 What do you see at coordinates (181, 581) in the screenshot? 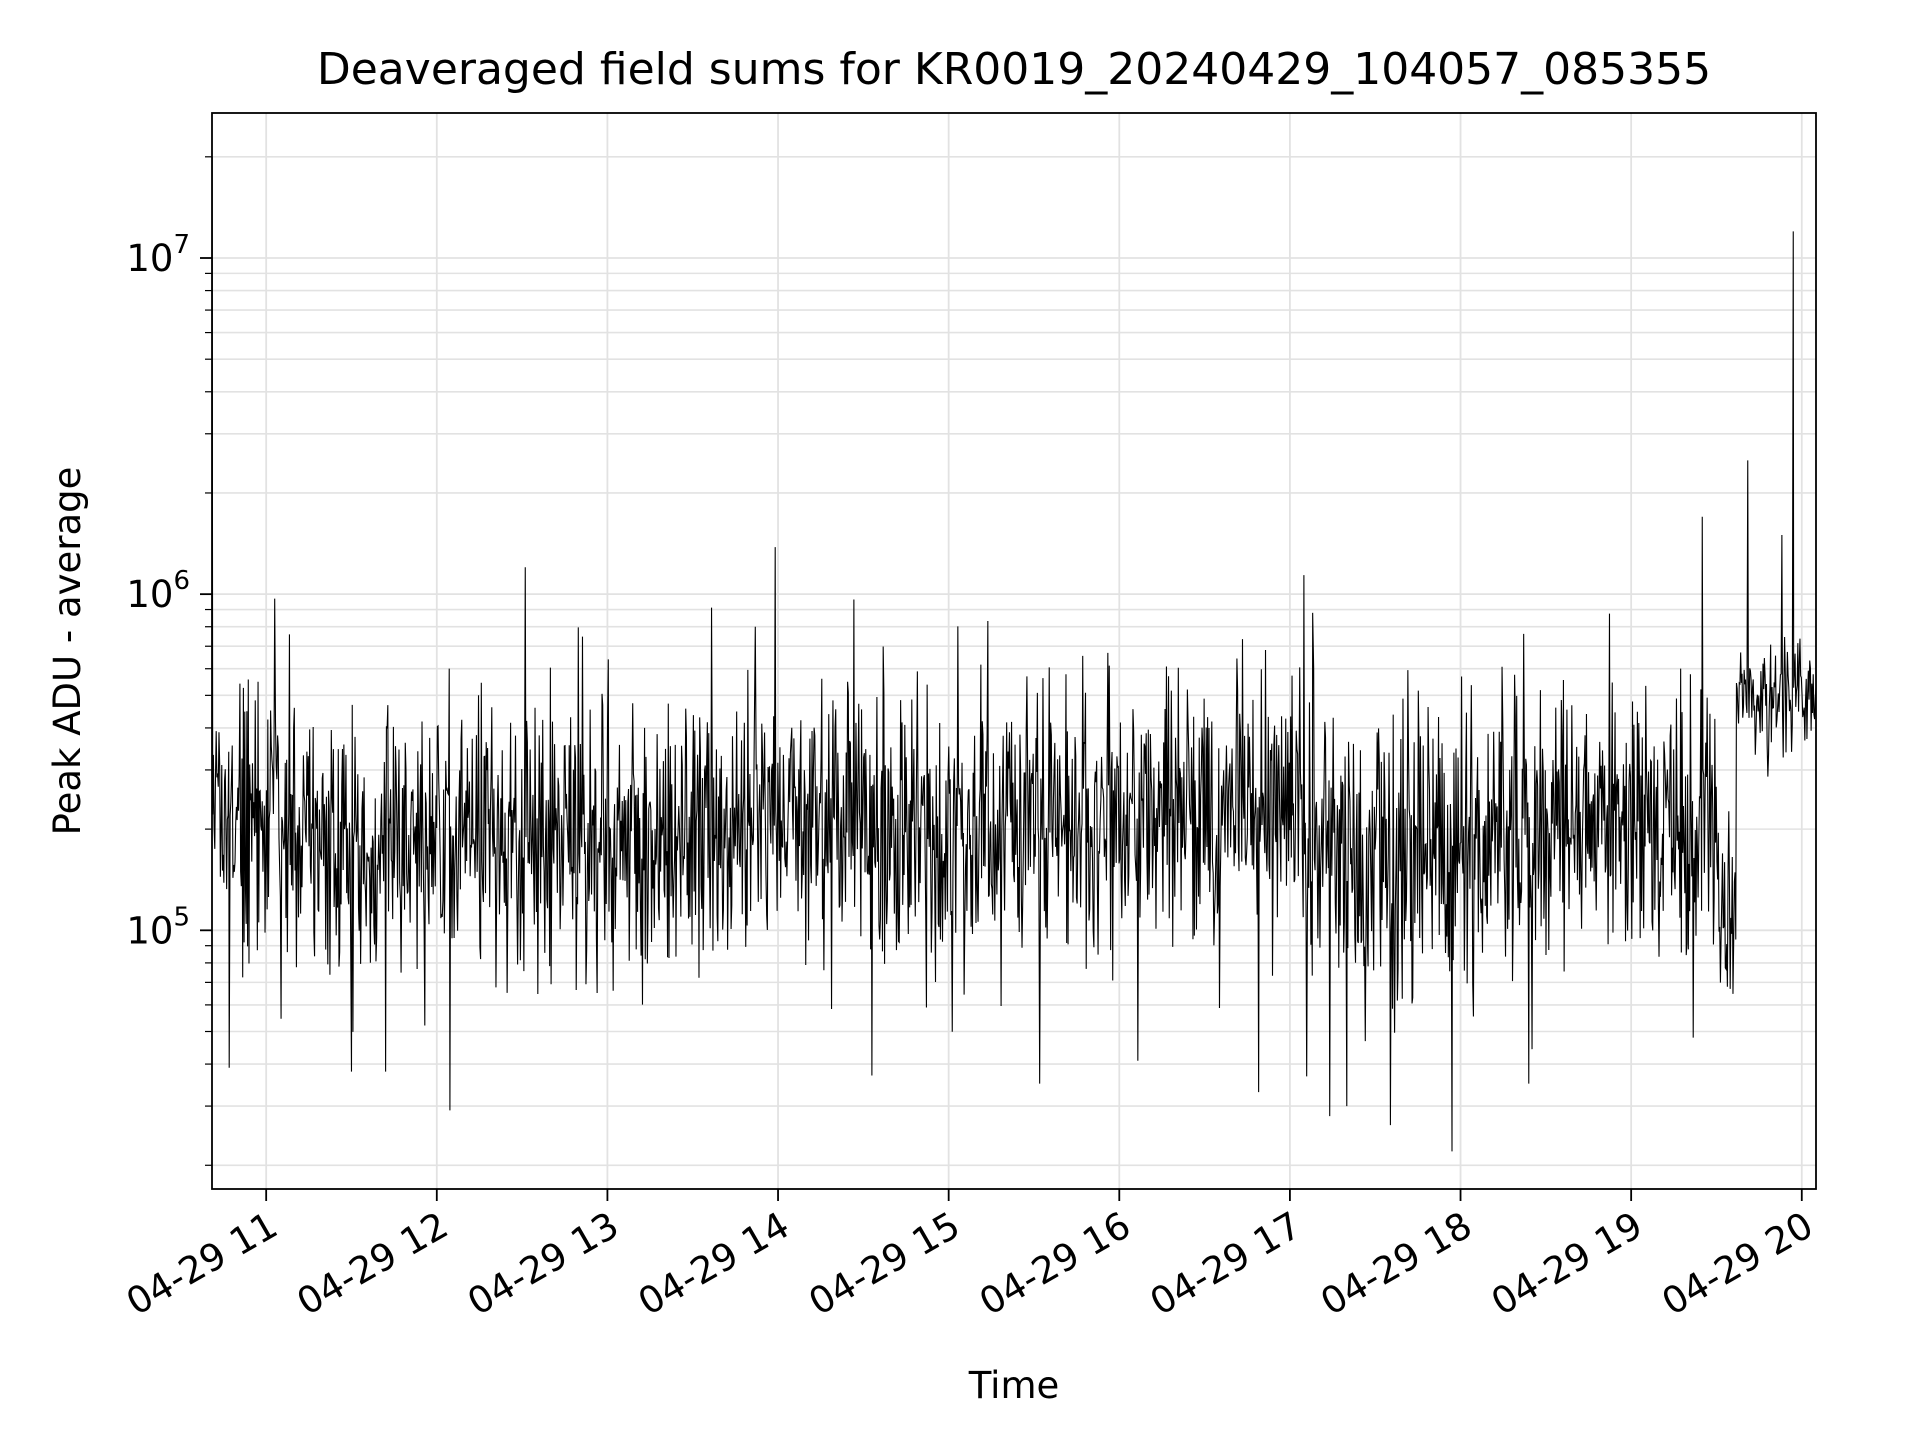
I see `y-tick-exponent: 6` at bounding box center [181, 581].